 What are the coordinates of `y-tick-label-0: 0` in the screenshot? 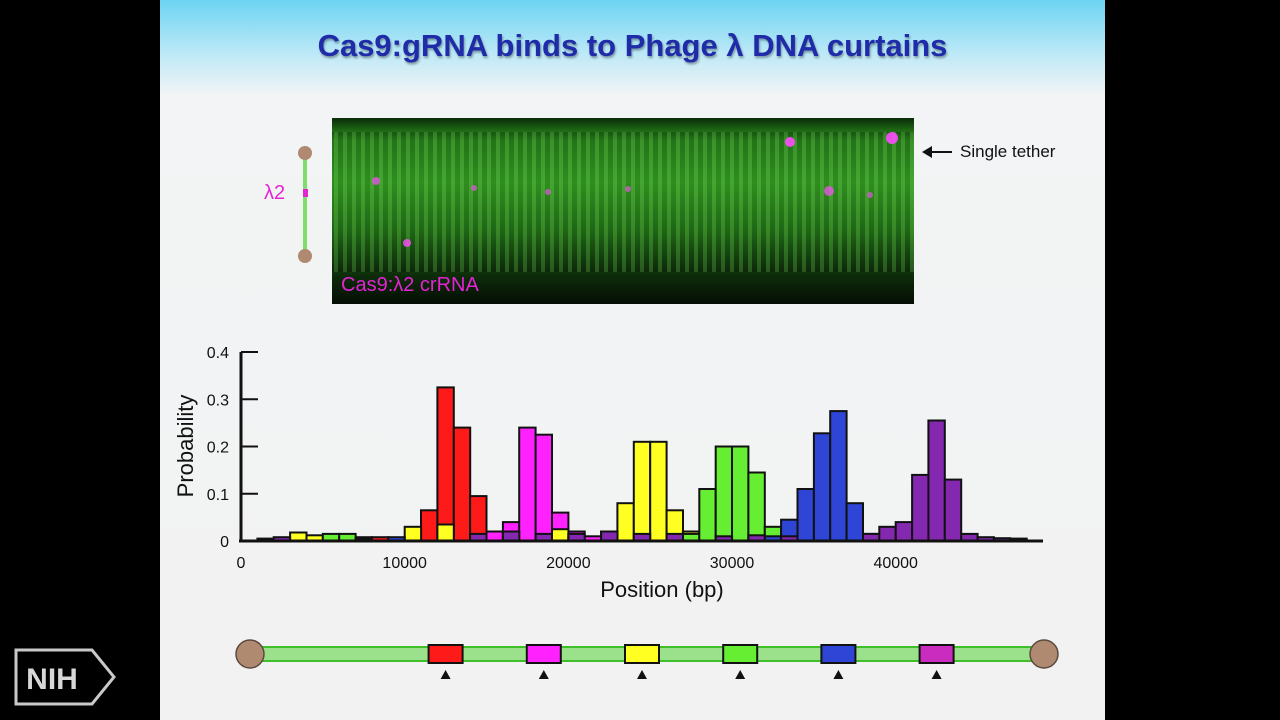 It's located at (224, 542).